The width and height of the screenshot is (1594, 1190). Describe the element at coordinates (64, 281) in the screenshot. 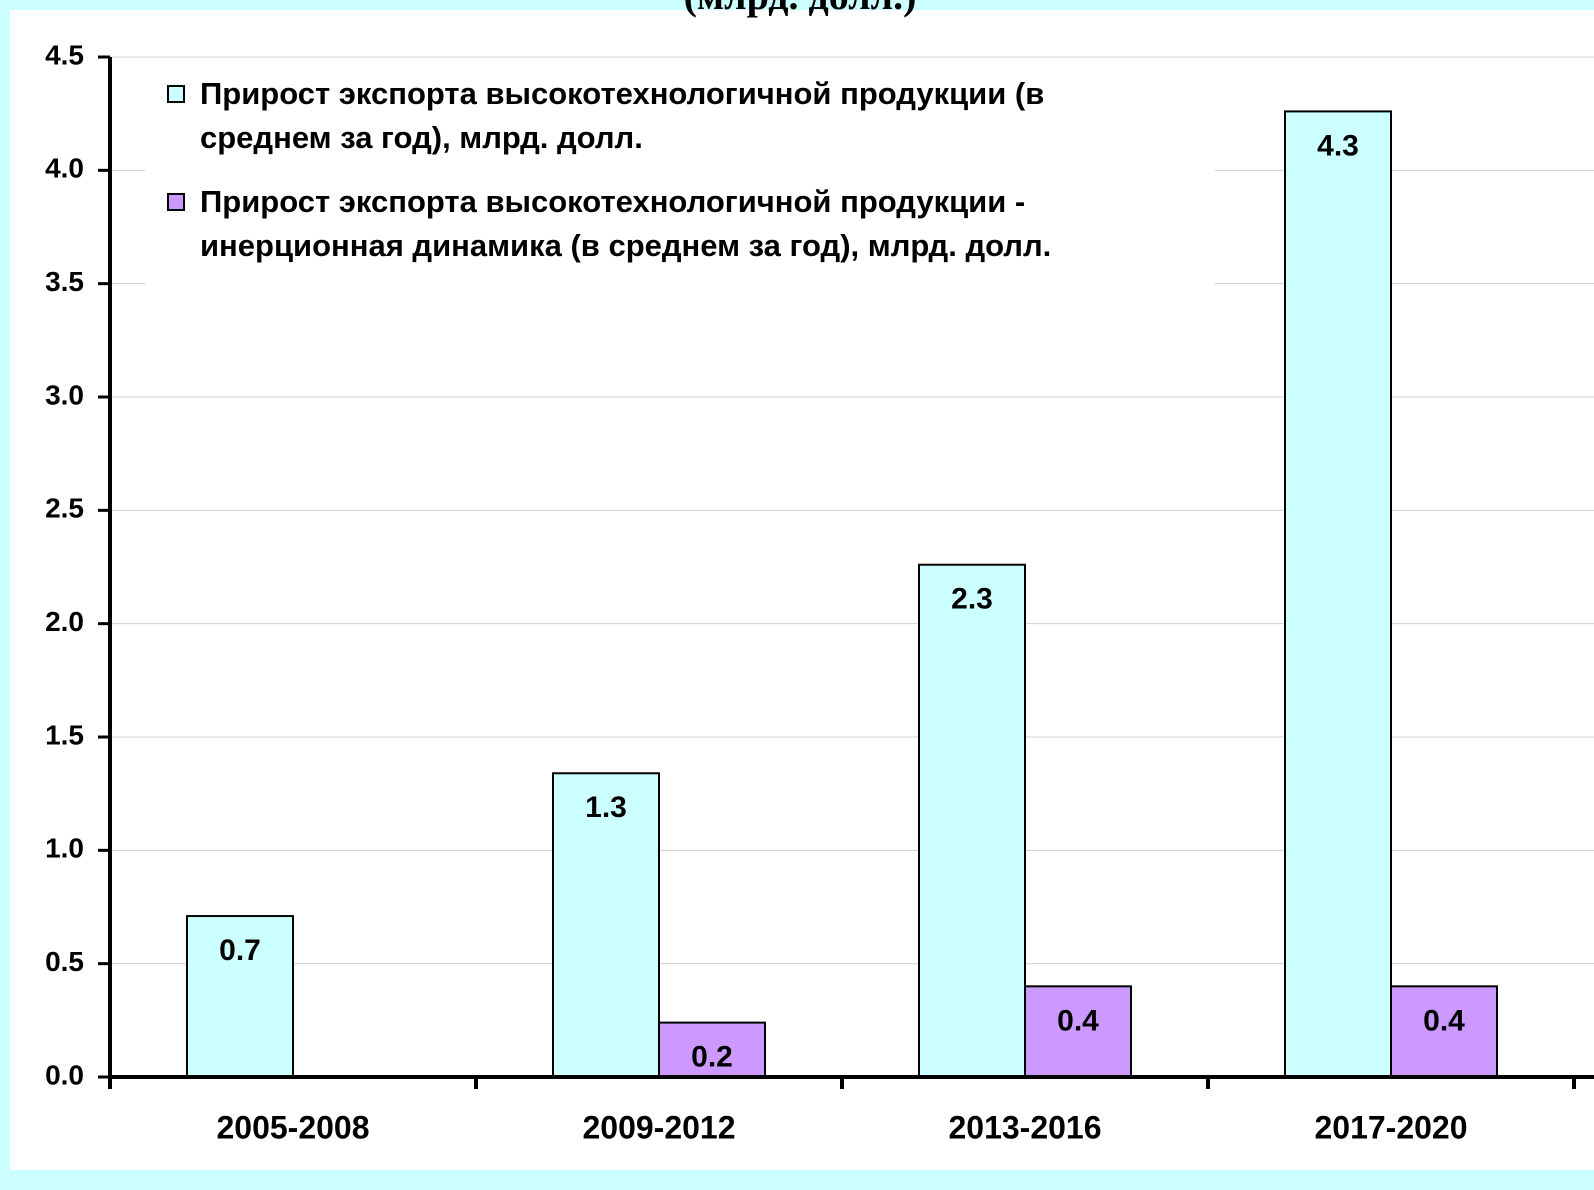

I see `y-tick-label: 3.5` at that location.